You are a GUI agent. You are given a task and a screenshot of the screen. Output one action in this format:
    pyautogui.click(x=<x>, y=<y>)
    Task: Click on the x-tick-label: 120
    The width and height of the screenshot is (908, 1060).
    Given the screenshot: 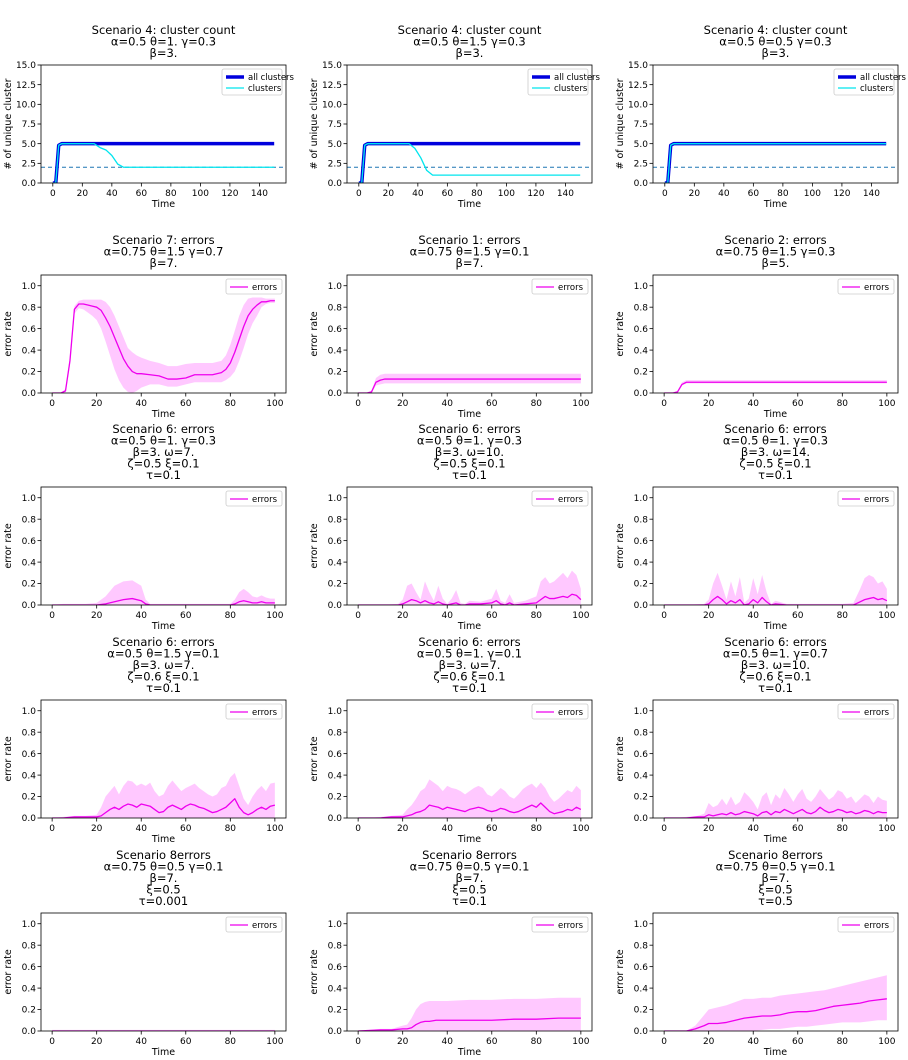 What is the action you would take?
    pyautogui.click(x=535, y=194)
    